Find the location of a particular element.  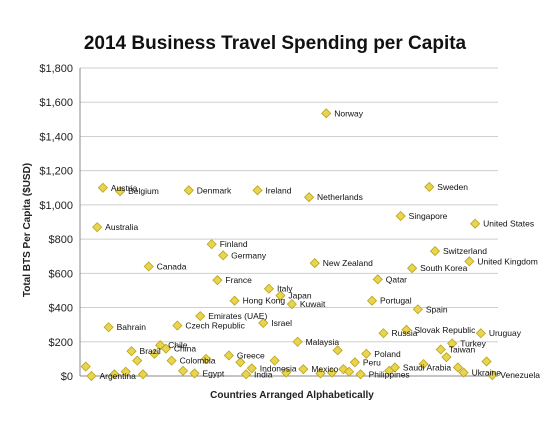

point-label: Turkey is located at coordinates (473, 343).